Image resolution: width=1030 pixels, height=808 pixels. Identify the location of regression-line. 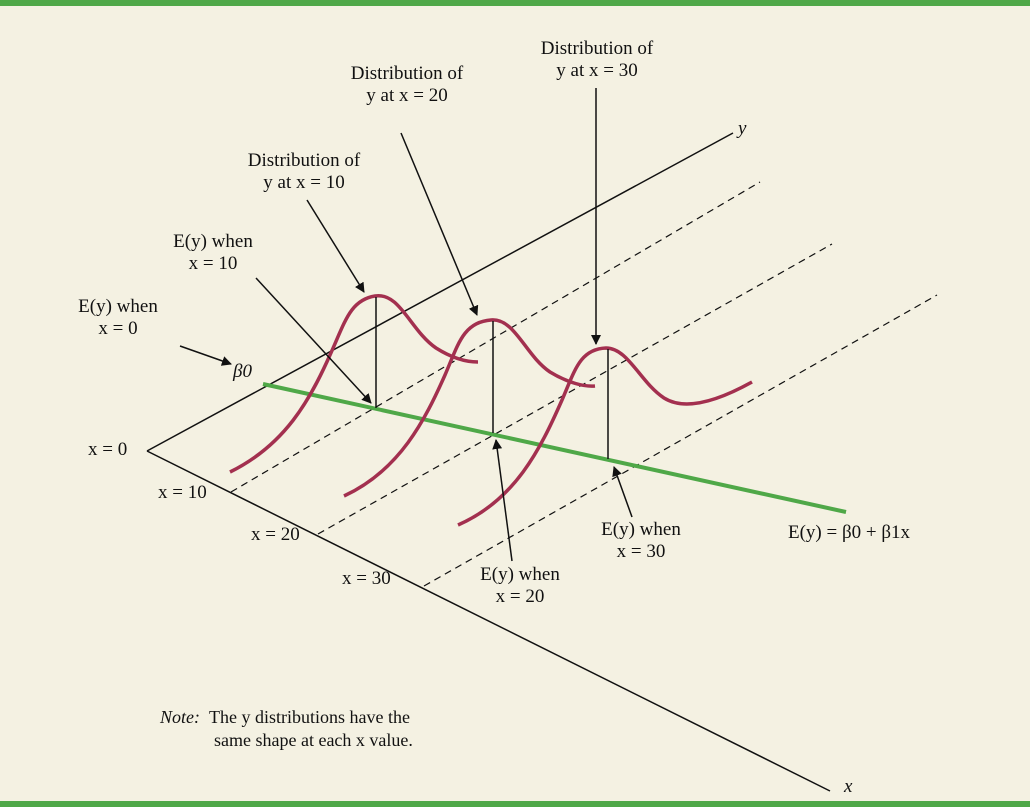
(554, 448).